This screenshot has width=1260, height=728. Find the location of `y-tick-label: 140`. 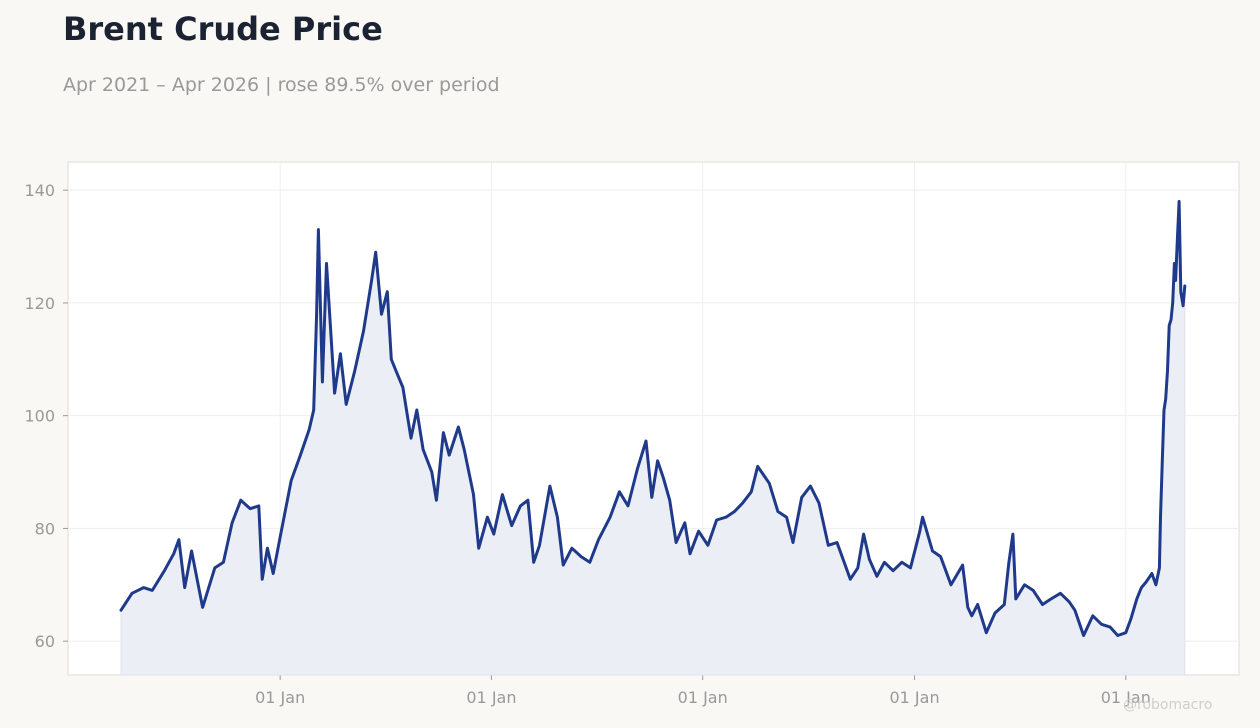

y-tick-label: 140 is located at coordinates (39, 190).